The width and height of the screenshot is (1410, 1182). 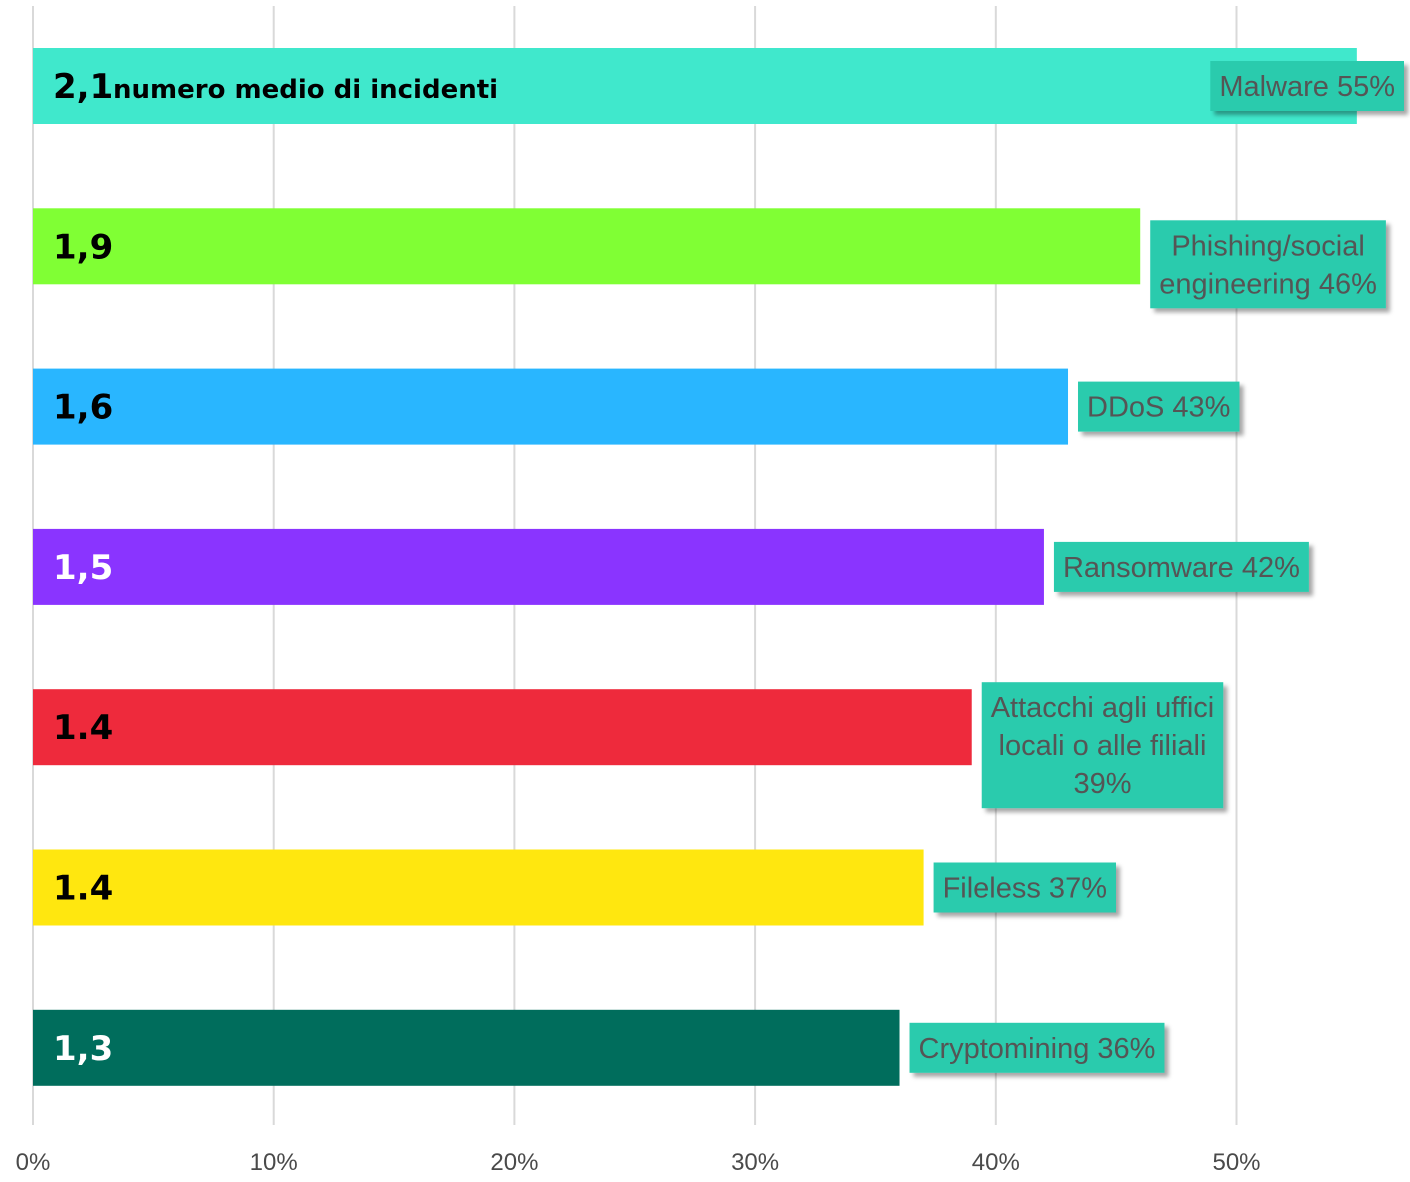 I want to click on category-callout: DDoS 43%, so click(x=1159, y=406).